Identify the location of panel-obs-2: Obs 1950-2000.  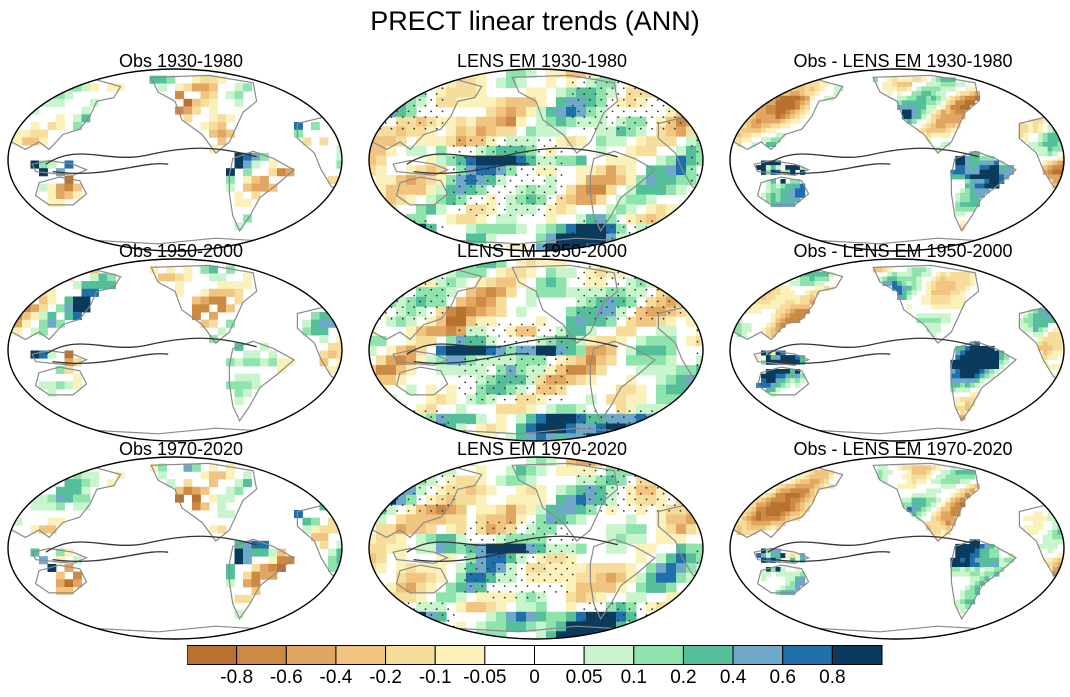
(181, 341).